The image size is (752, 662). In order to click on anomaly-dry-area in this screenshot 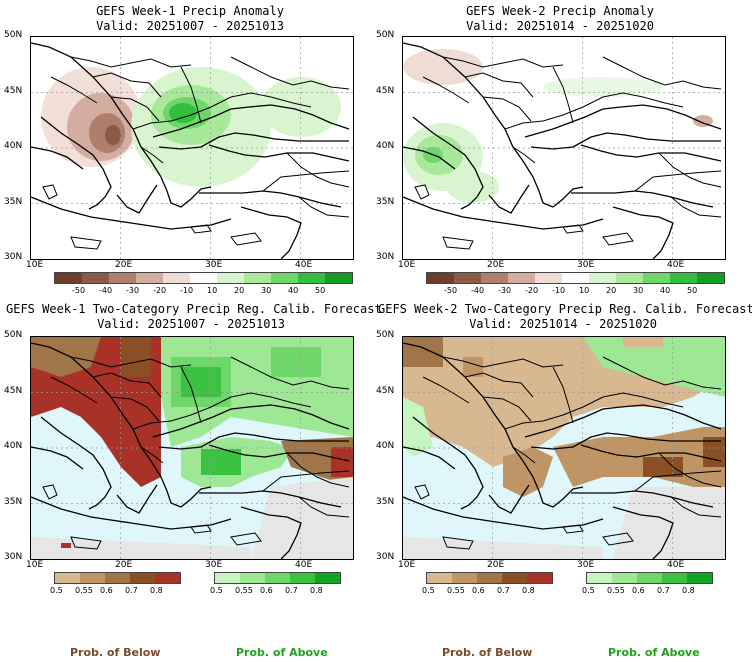, I will do `click(113, 135)`.